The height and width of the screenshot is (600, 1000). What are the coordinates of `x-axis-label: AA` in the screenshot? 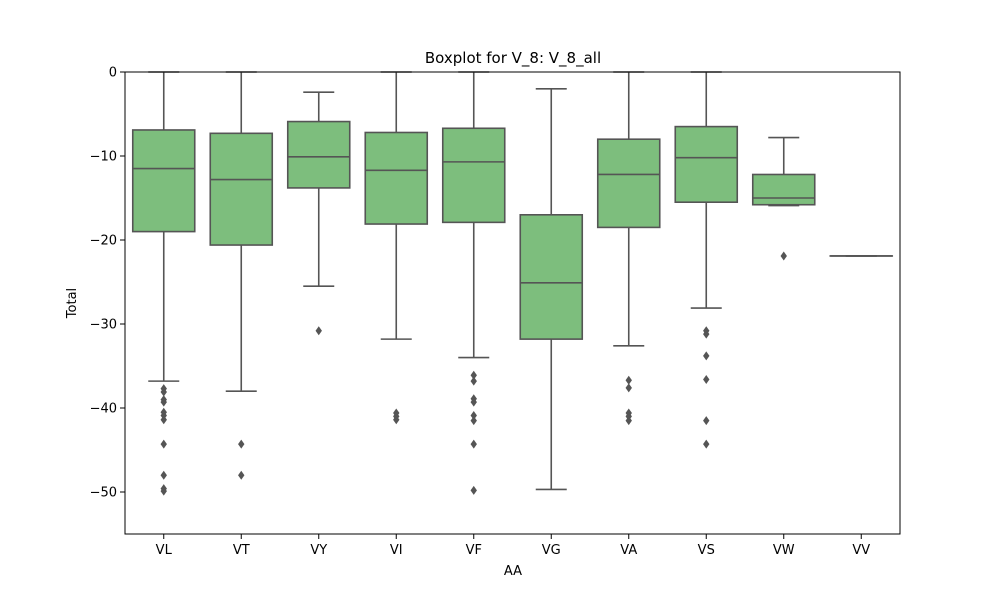 It's located at (513, 571).